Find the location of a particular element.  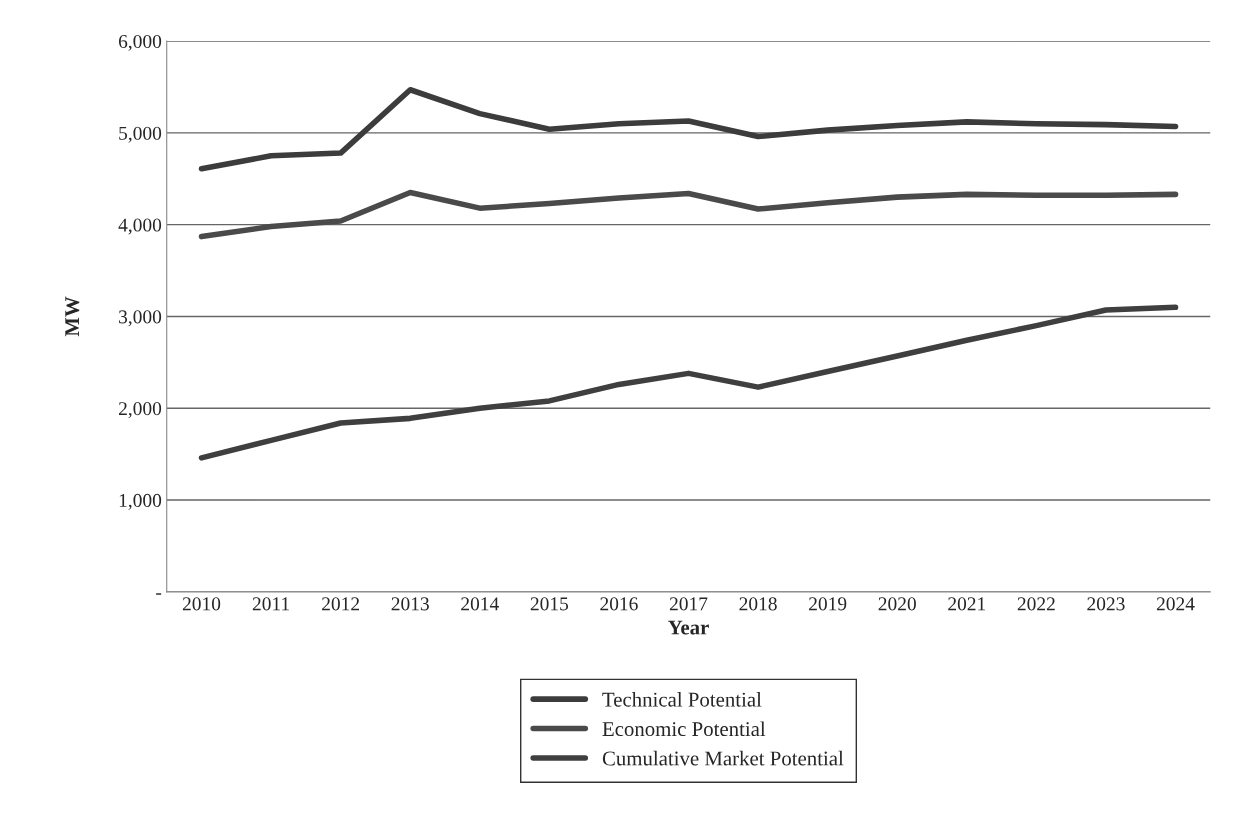

x-tick-label: 2010 is located at coordinates (201, 604).